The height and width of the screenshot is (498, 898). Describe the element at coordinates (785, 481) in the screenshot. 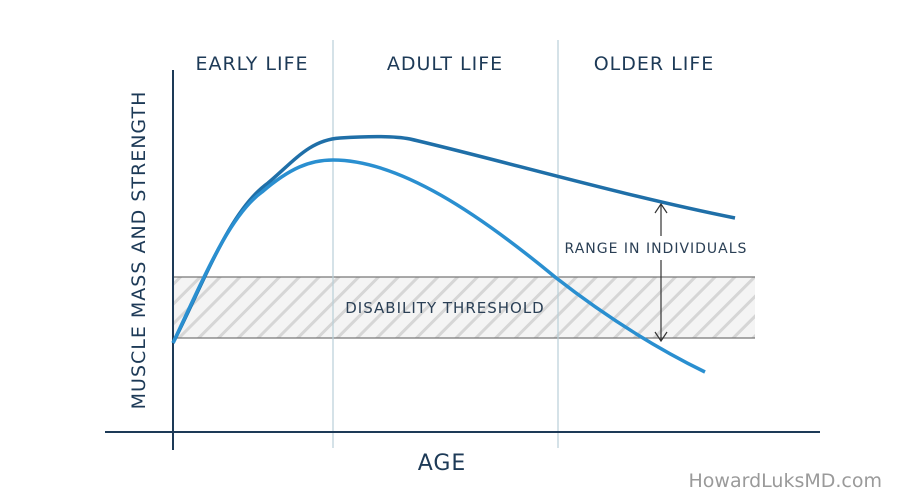

I see `watermark: HowardLuksMD.com` at that location.